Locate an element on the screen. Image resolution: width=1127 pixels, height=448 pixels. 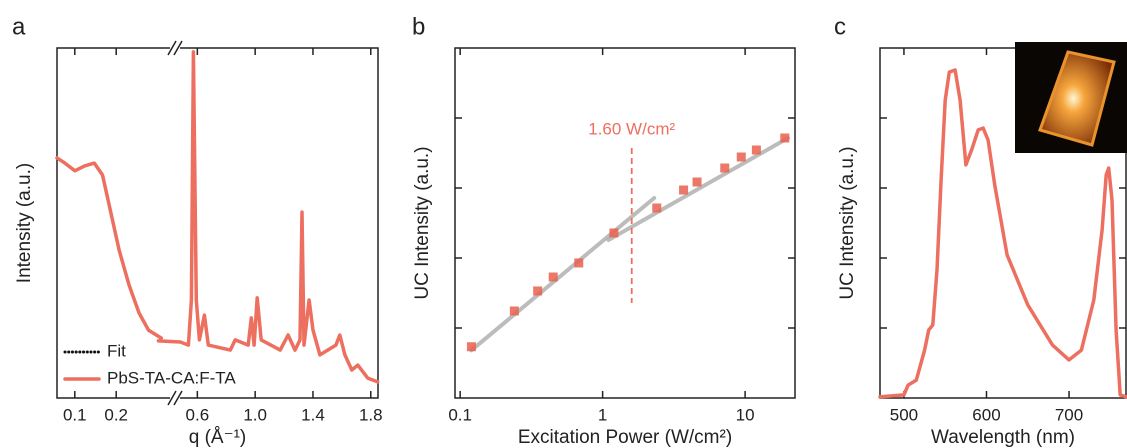
x-tick-label: 700 is located at coordinates (1069, 414).